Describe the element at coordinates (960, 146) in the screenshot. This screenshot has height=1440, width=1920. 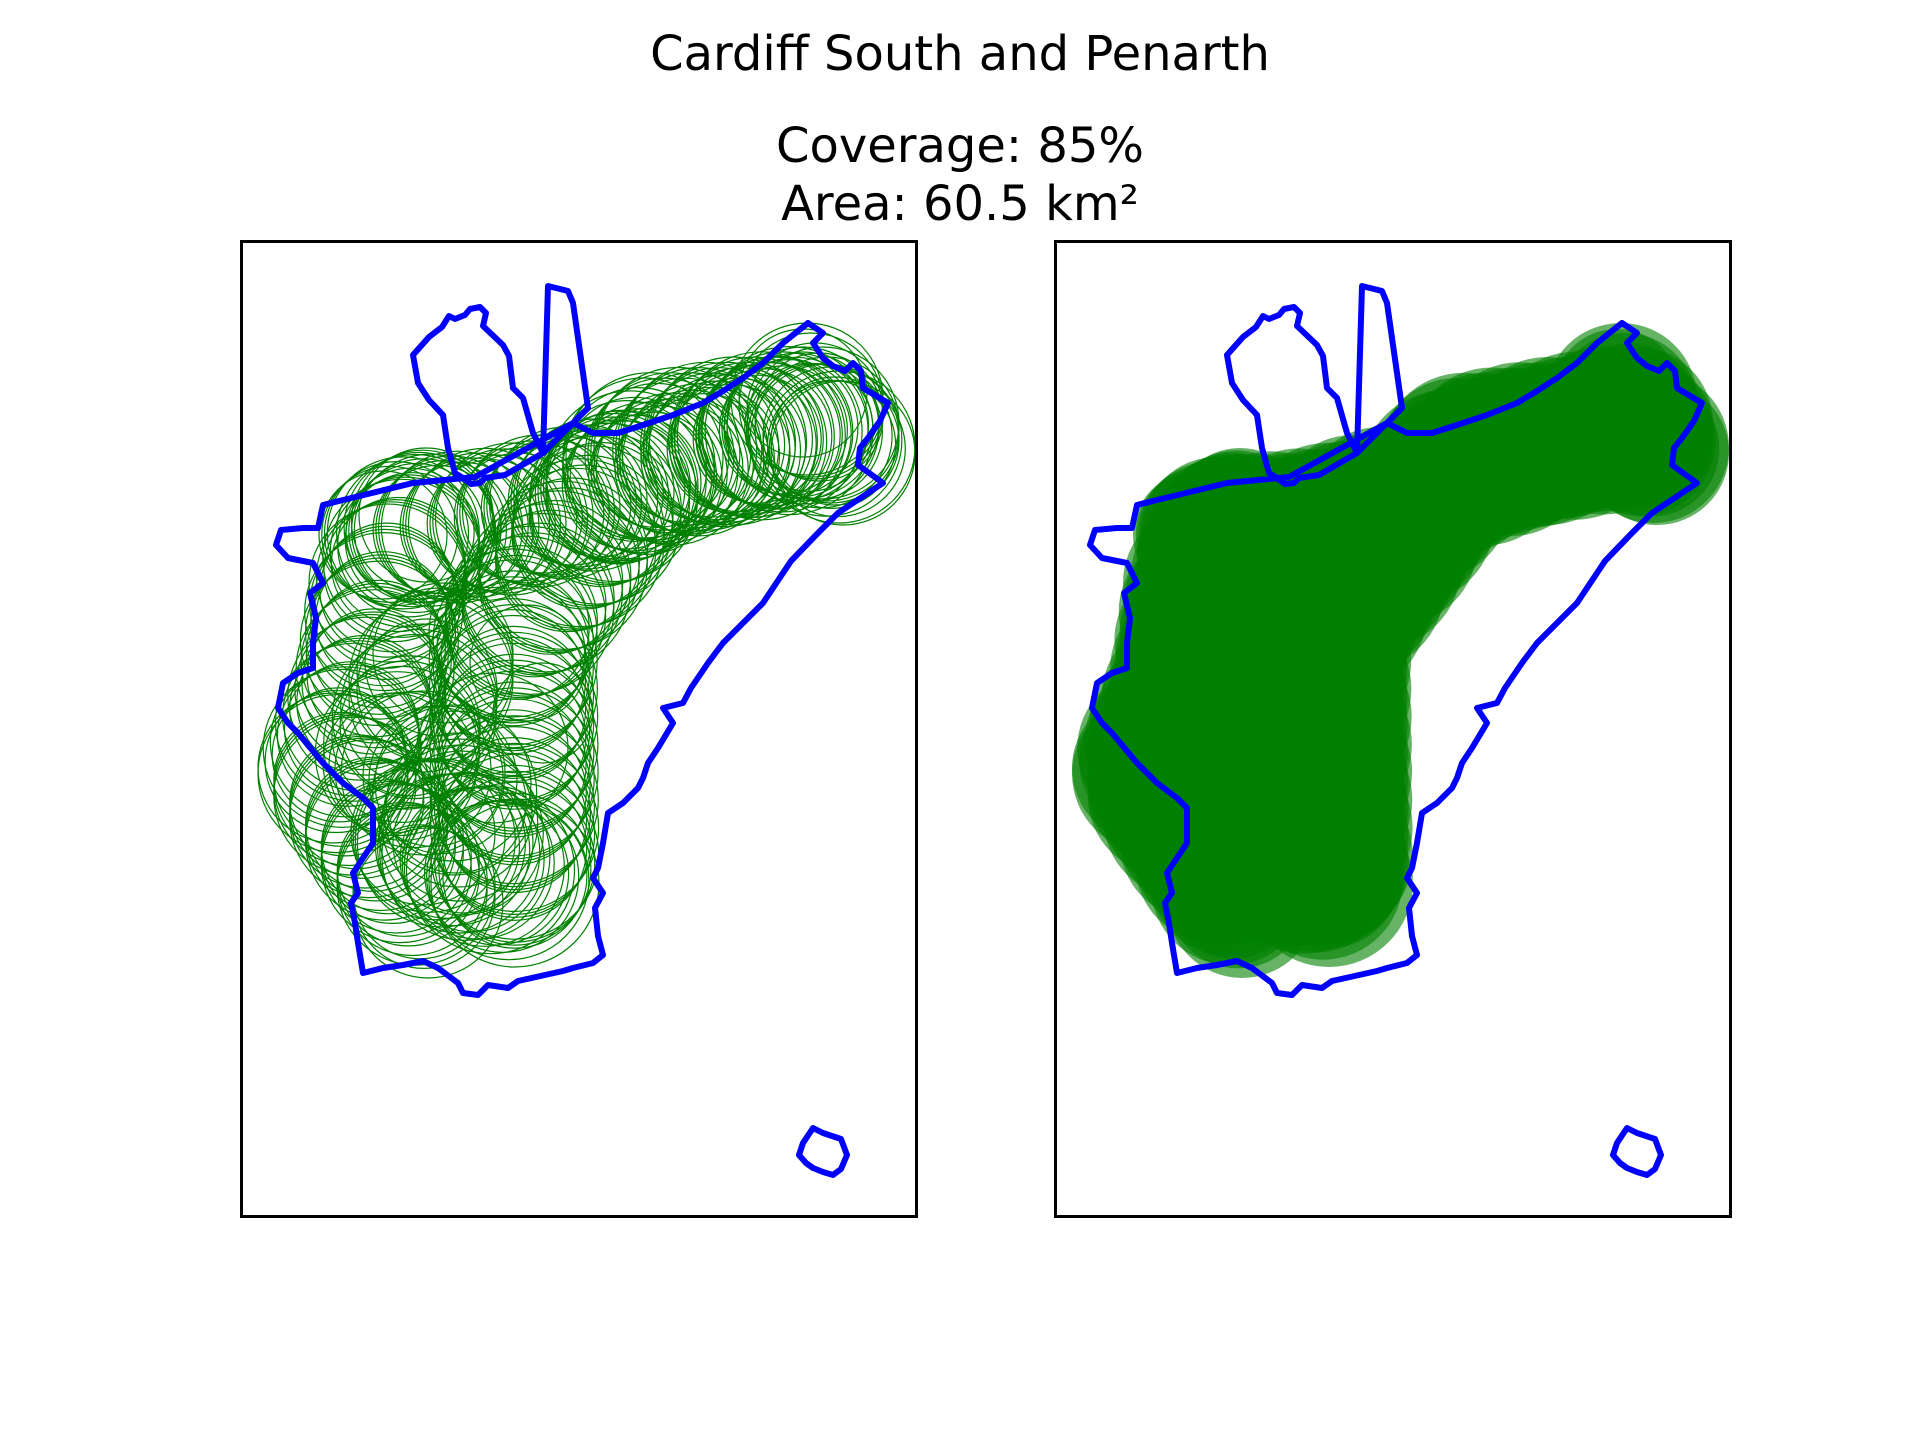
I see `coverage-text: Coverage: 85%` at that location.